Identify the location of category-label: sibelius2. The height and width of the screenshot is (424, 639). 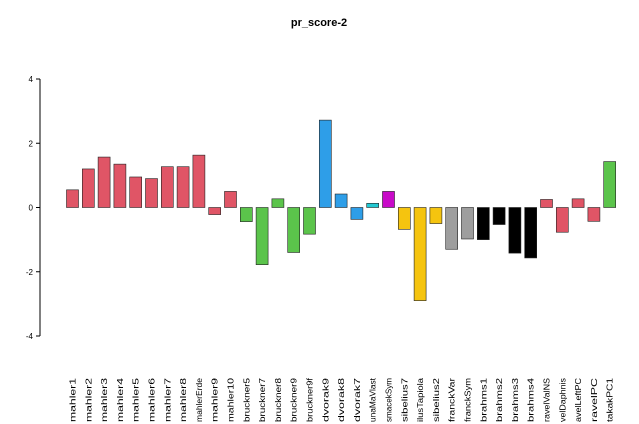
(436, 399).